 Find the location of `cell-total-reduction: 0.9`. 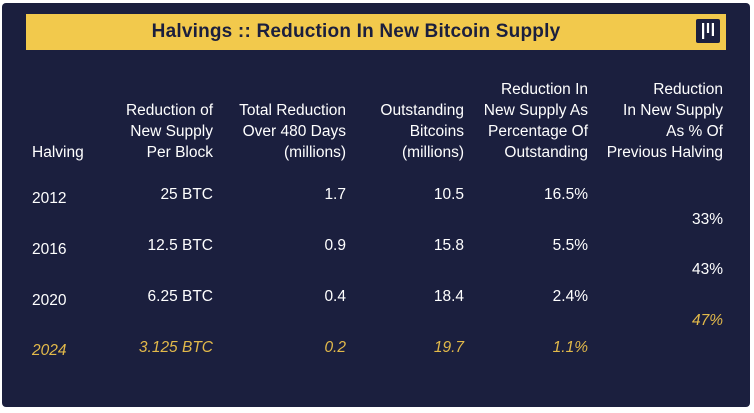

cell-total-reduction: 0.9 is located at coordinates (335, 245).